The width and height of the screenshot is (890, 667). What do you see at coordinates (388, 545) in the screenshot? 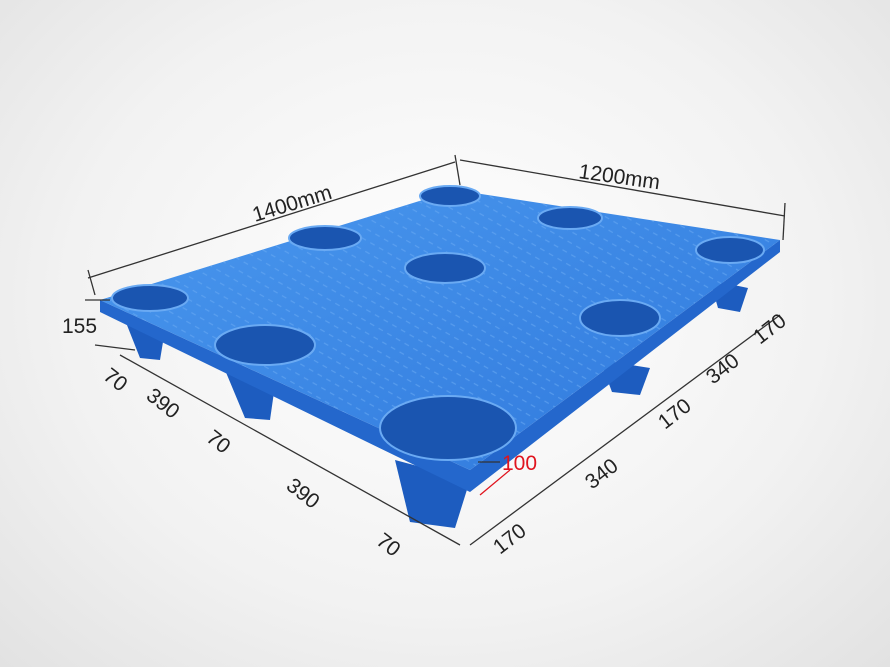
I see `left-dim-5: 70` at bounding box center [388, 545].